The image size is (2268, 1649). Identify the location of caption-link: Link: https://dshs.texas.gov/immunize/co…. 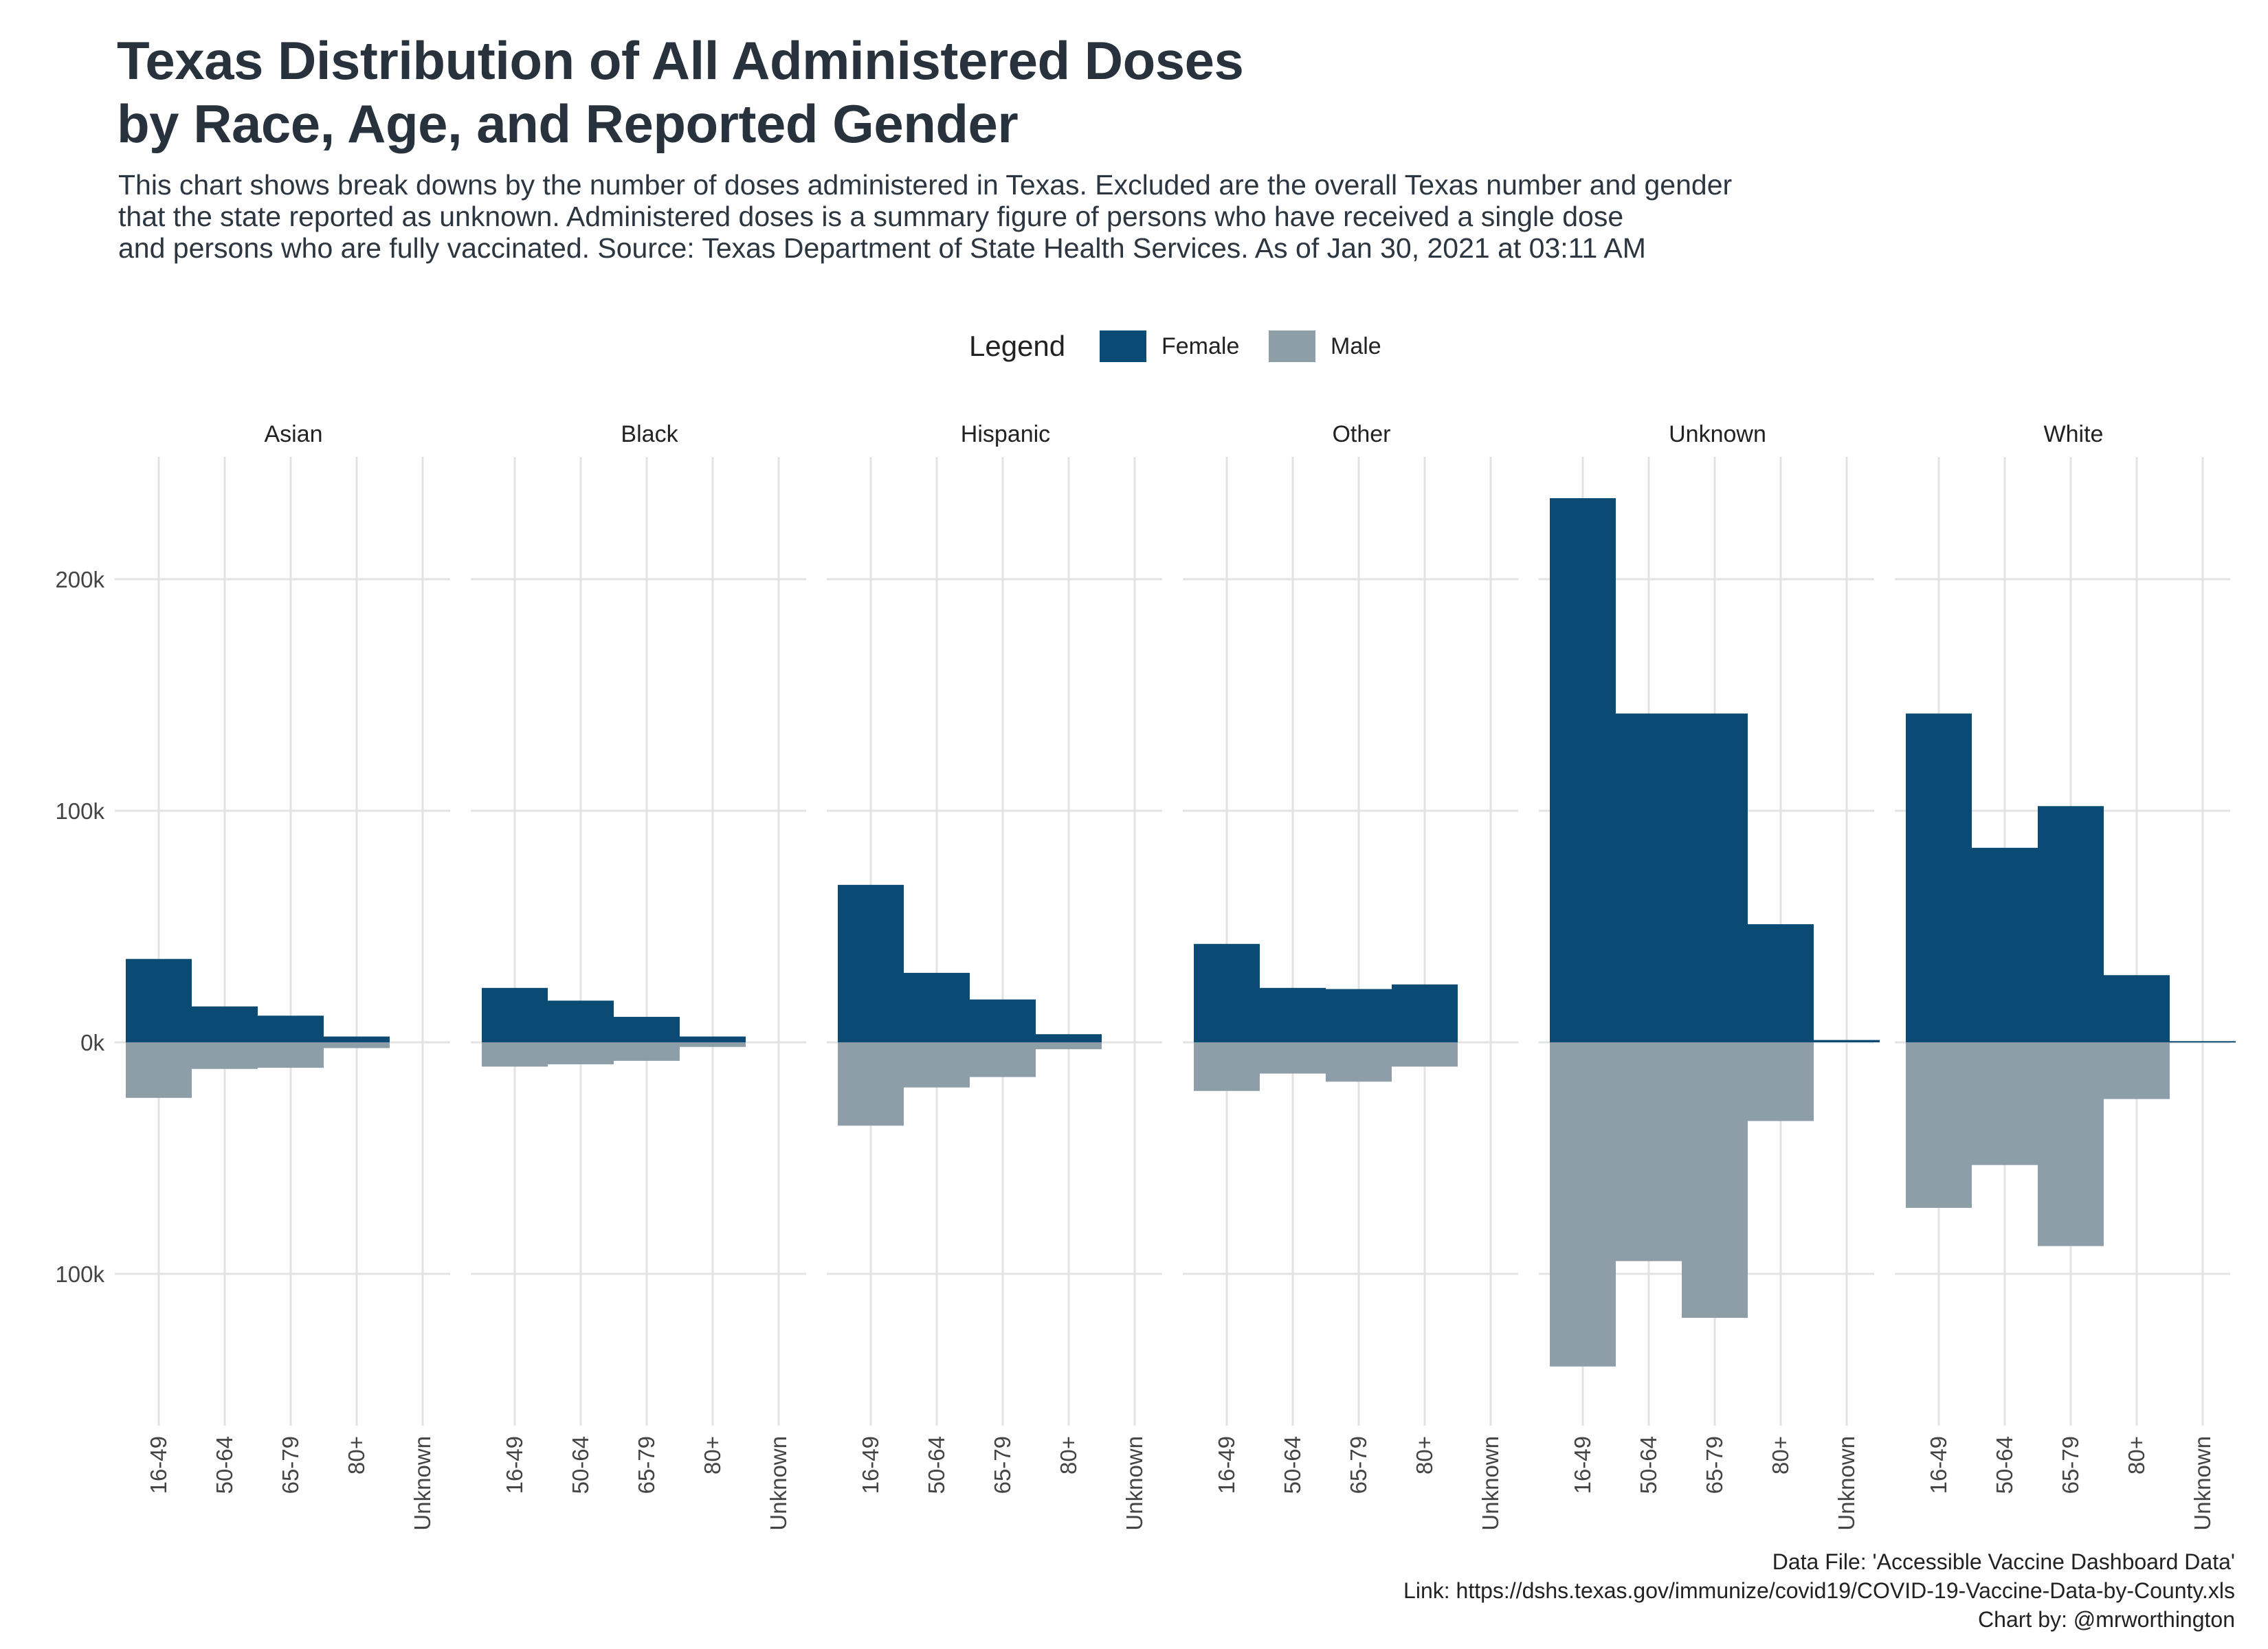
(1819, 1590).